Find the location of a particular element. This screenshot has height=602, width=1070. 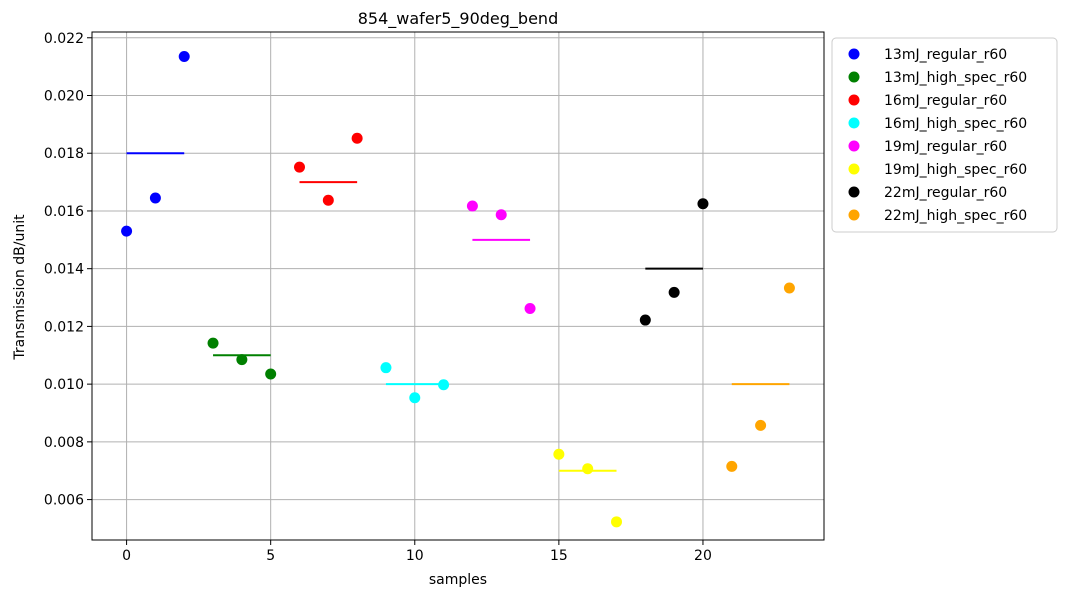

x-tick-label: 0 is located at coordinates (126, 556).